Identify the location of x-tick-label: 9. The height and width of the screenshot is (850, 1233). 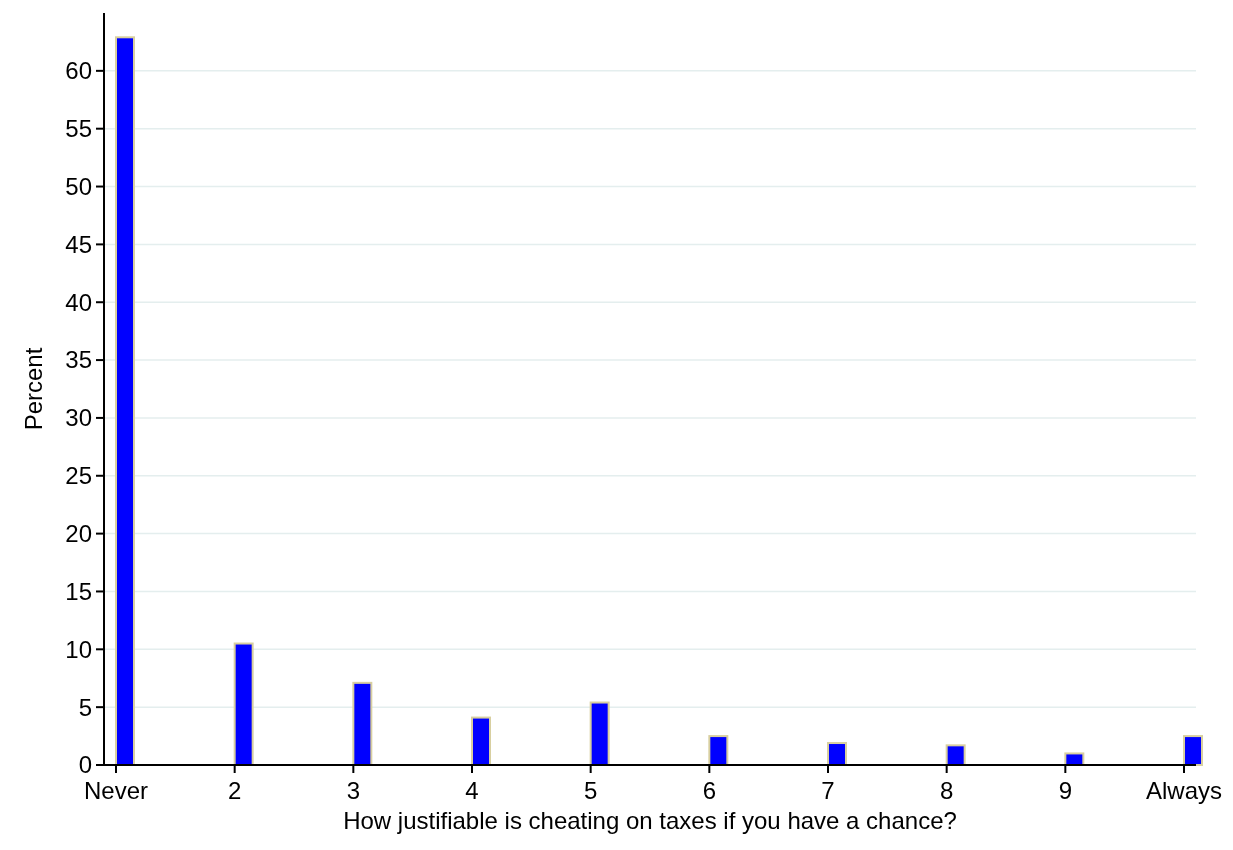
(1065, 790).